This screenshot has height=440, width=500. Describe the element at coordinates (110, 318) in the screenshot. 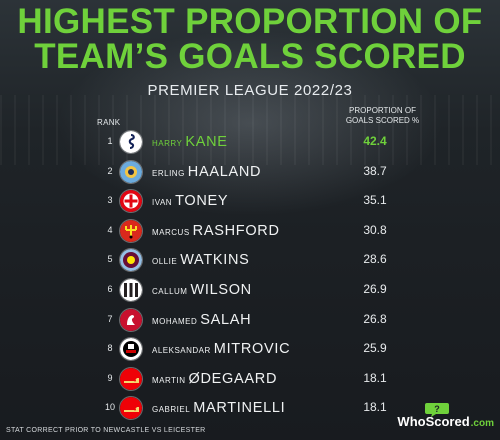

I see `rank-number: 7` at that location.